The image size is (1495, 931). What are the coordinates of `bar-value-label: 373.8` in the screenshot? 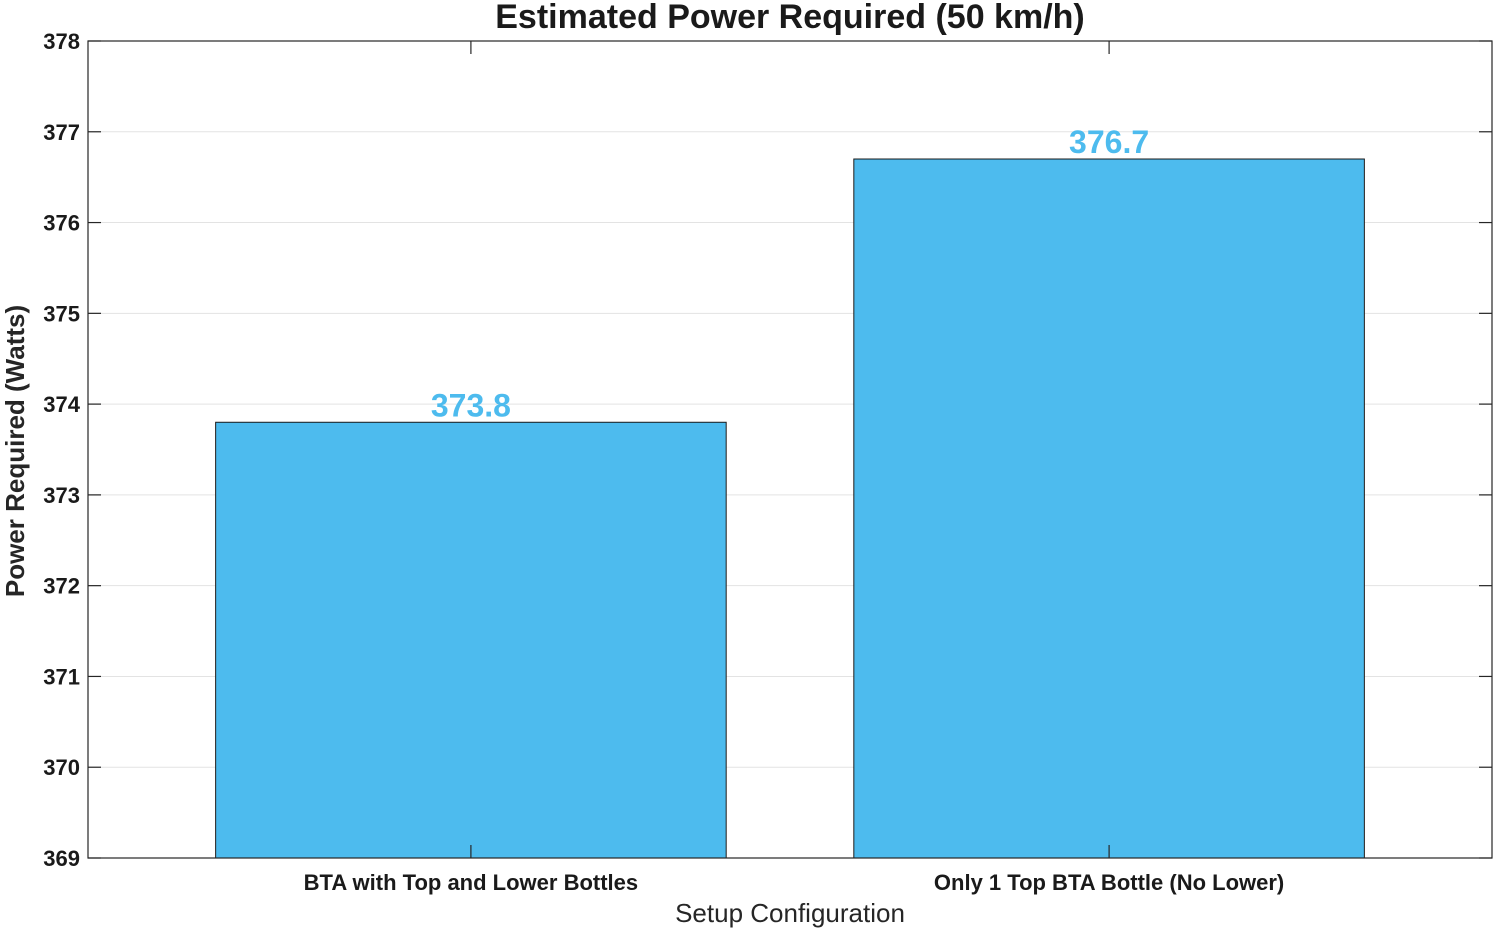 It's located at (471, 405).